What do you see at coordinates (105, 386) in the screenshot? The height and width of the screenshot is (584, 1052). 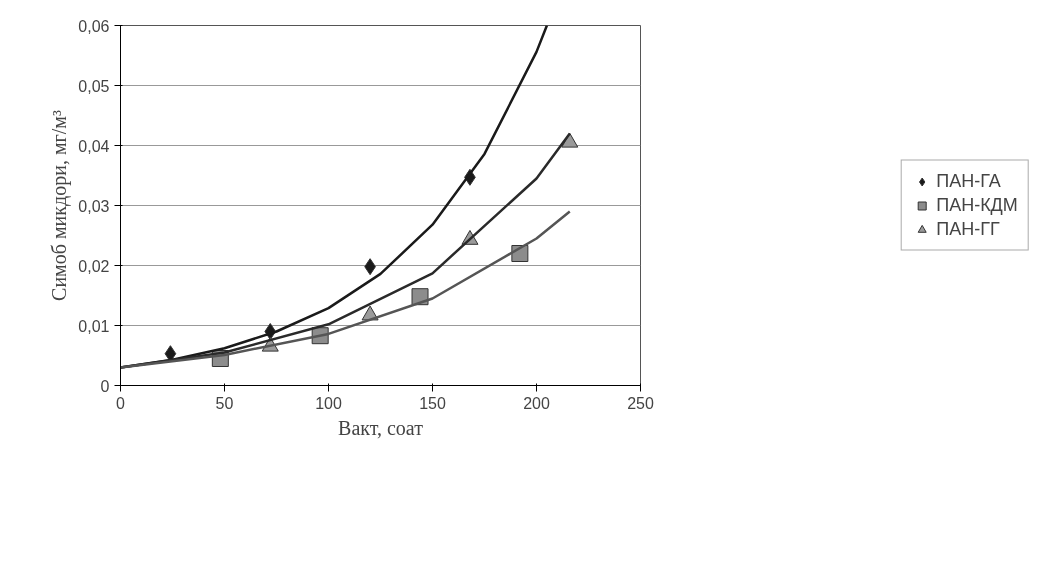 I see `y-tick-label: 0` at bounding box center [105, 386].